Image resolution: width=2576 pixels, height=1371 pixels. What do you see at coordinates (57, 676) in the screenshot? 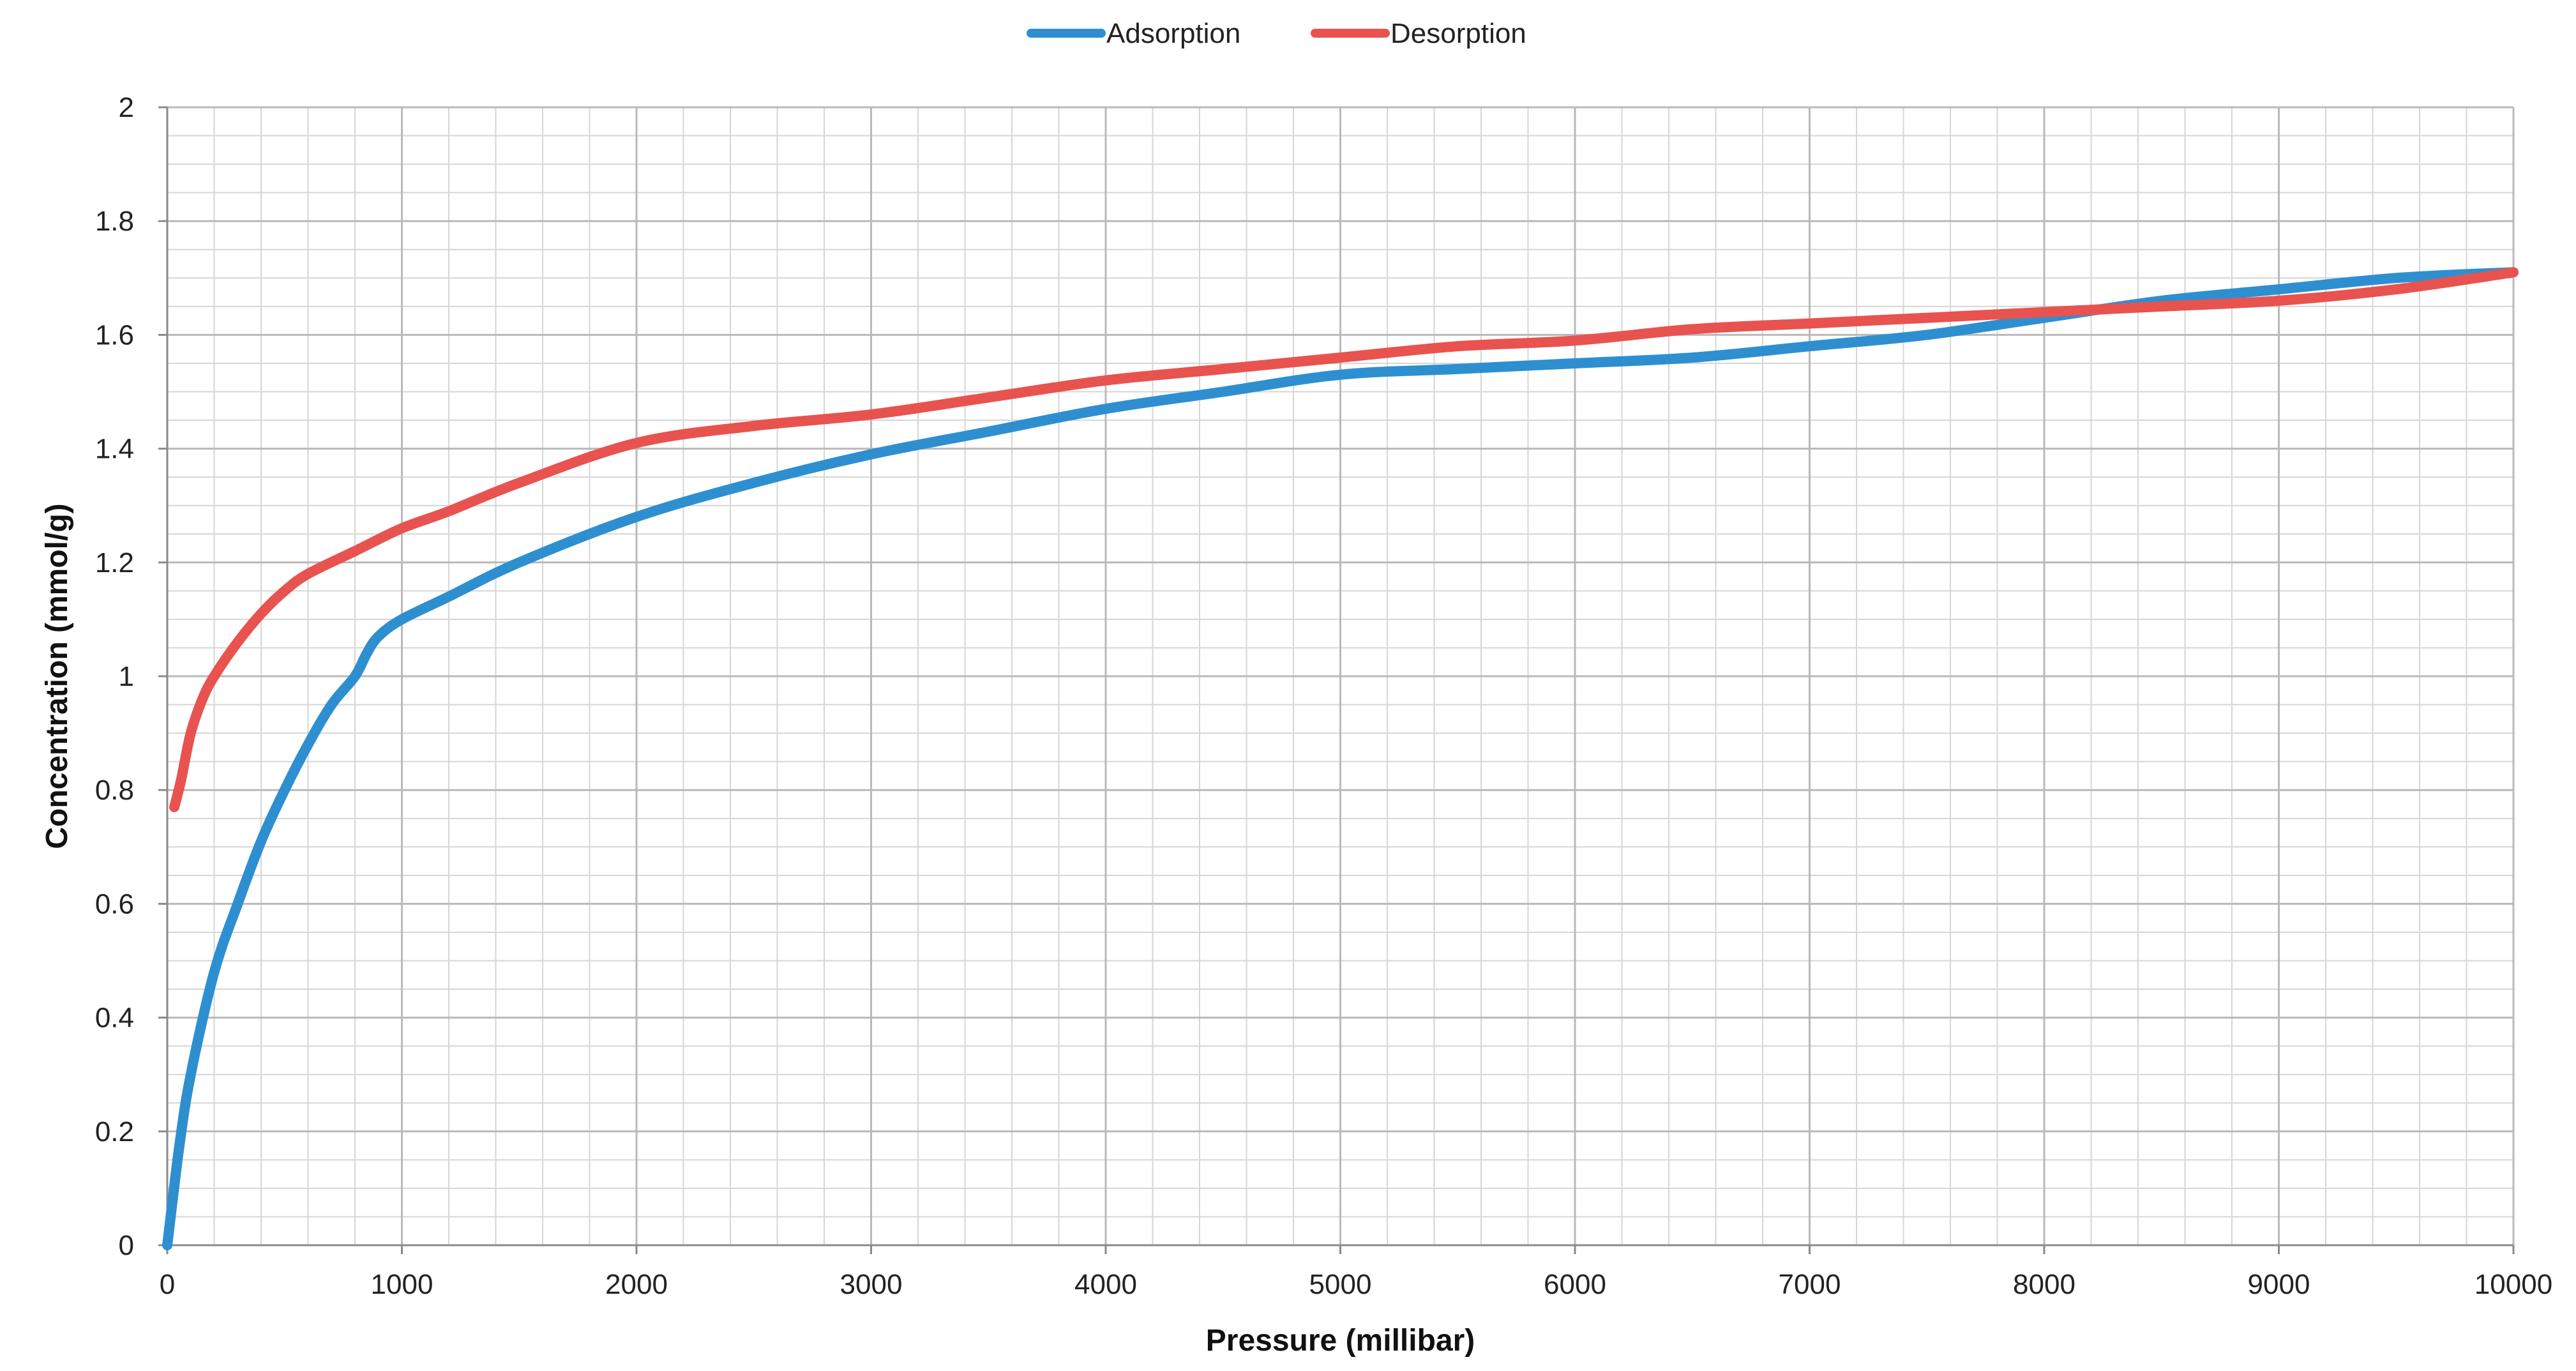
I see `y-axis-title: Concentration (mmol/g)` at bounding box center [57, 676].